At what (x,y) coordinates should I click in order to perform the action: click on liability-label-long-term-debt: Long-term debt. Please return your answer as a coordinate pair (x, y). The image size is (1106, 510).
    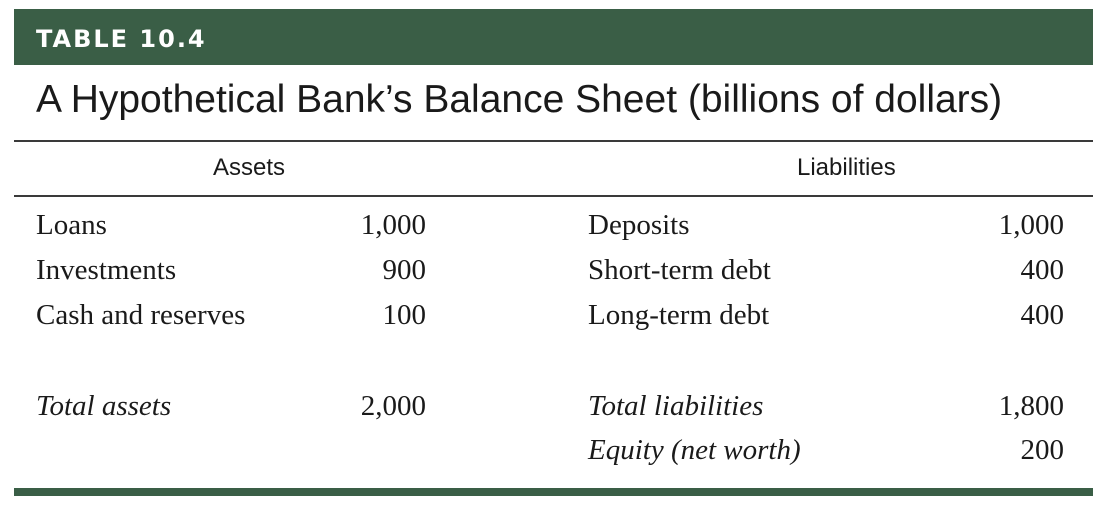
    Looking at the image, I should click on (679, 315).